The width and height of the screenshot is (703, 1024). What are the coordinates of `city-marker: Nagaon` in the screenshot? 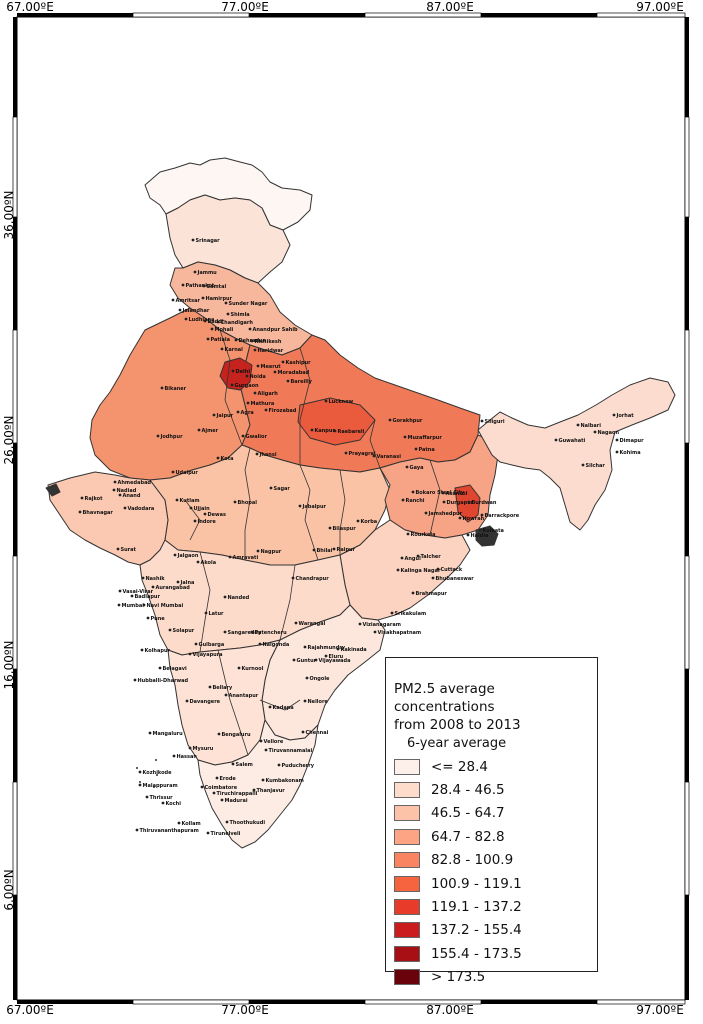 It's located at (606, 433).